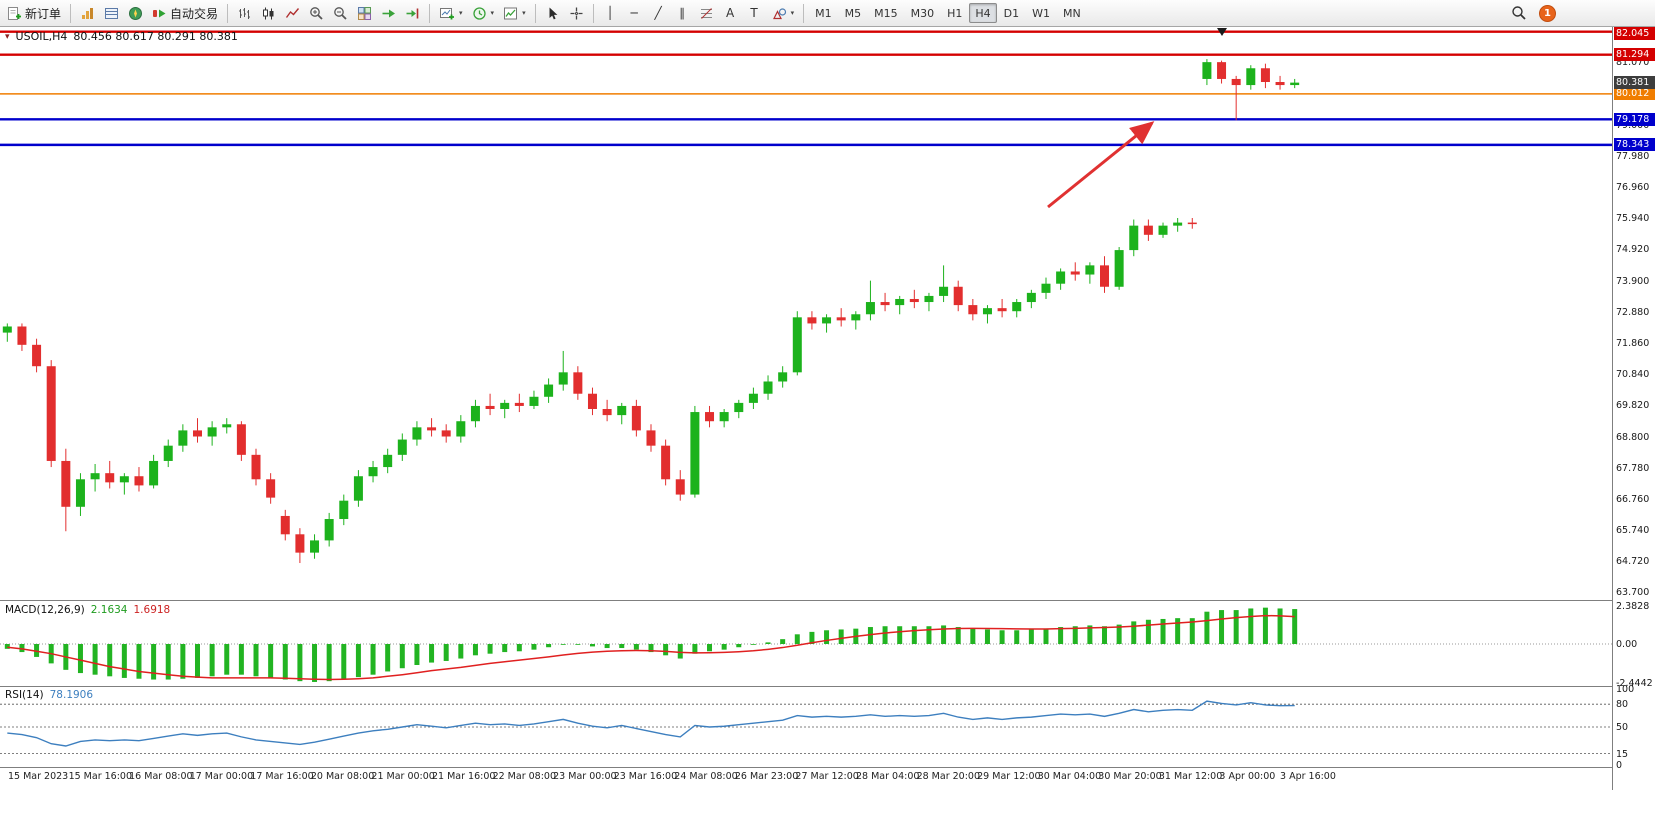  What do you see at coordinates (1625, 689) in the screenshot?
I see `rsi-tick: 100` at bounding box center [1625, 689].